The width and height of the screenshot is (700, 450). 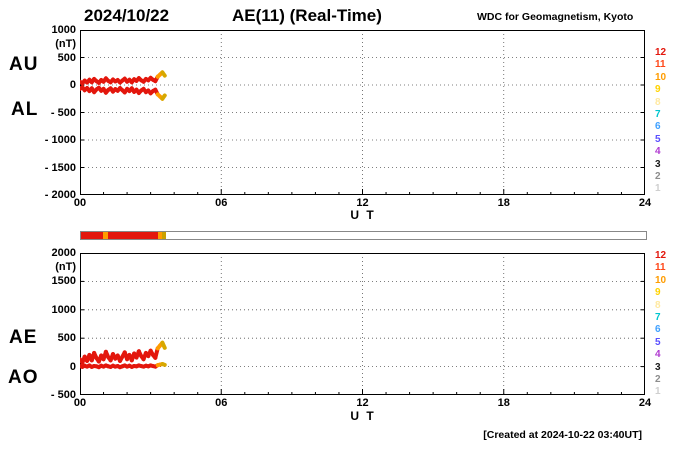 I want to click on al-axis-label: AL, so click(x=25, y=109).